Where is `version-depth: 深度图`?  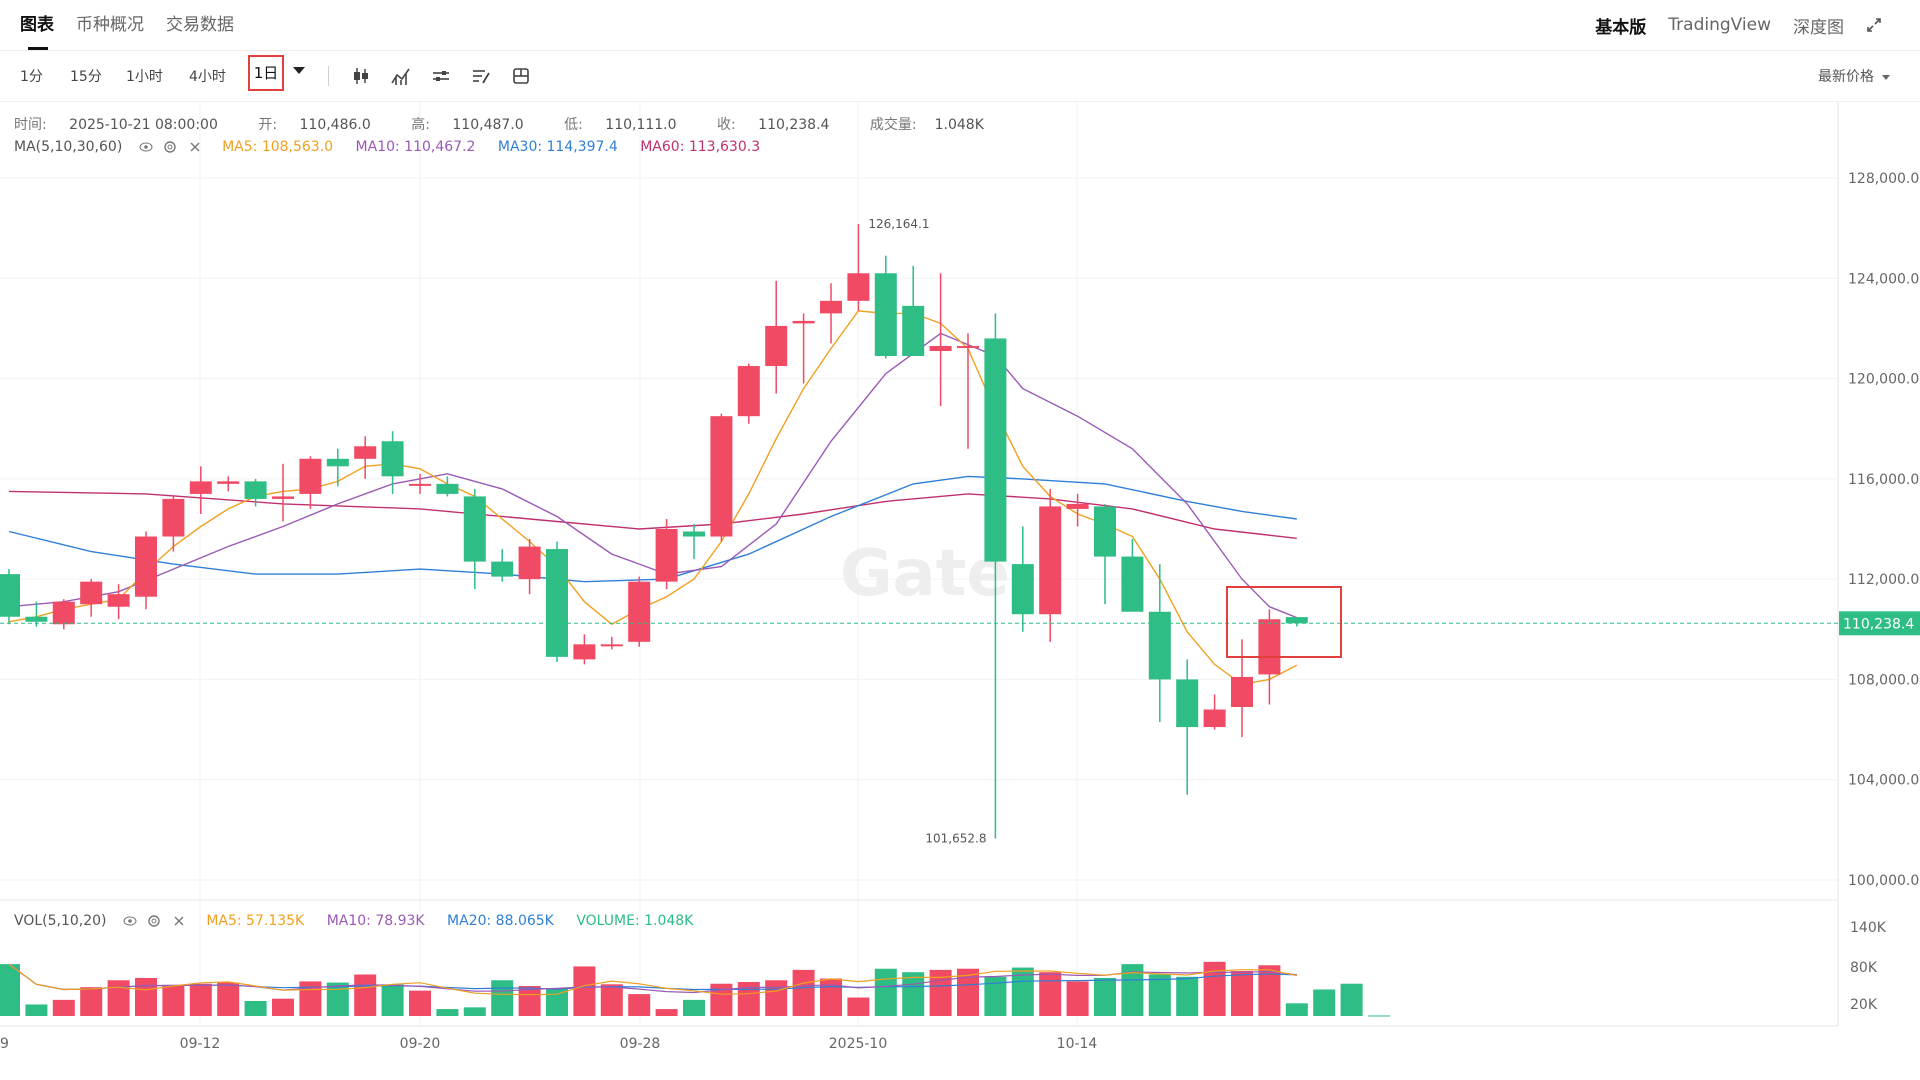
version-depth: 深度图 is located at coordinates (1818, 27).